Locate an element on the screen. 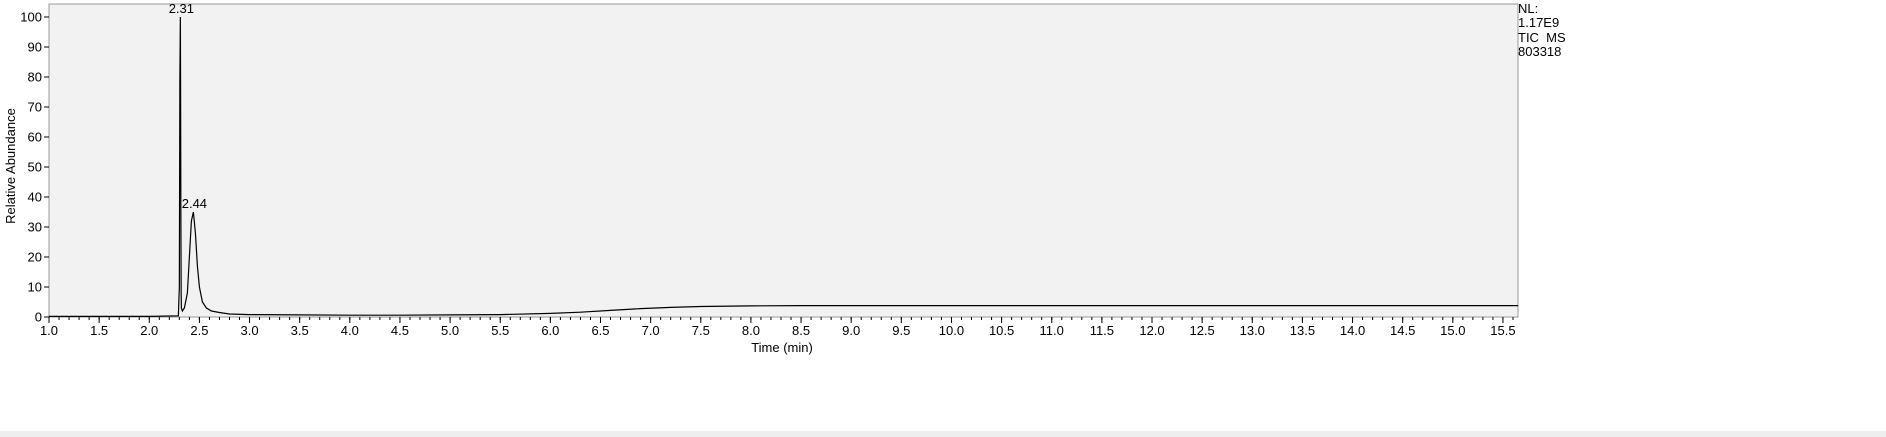 Image resolution: width=1886 pixels, height=437 pixels. y-tick-label: 50 is located at coordinates (35, 167).